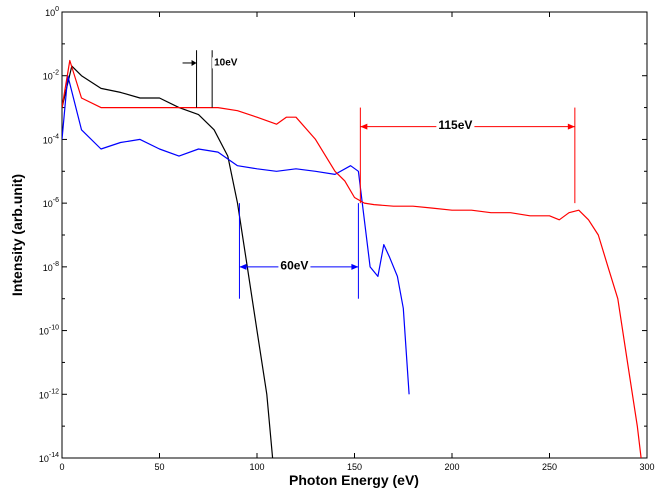  What do you see at coordinates (159, 467) in the screenshot?
I see `x-tick-label: 50` at bounding box center [159, 467].